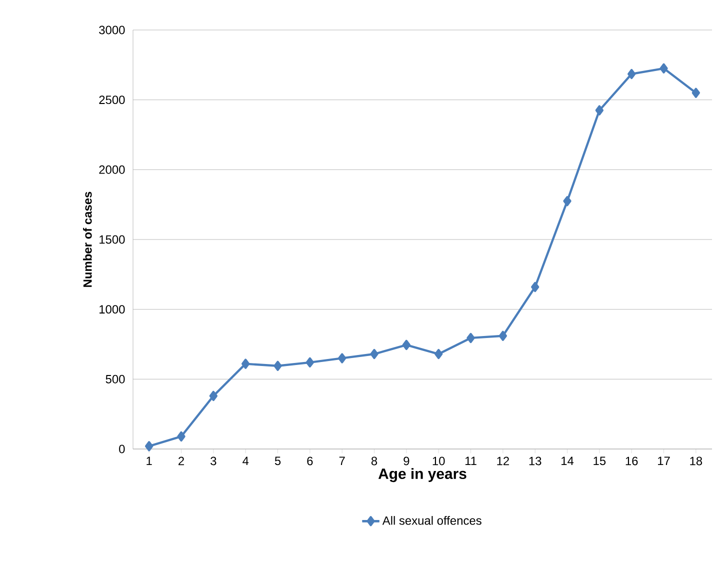  I want to click on x-tick-label: 14, so click(568, 460).